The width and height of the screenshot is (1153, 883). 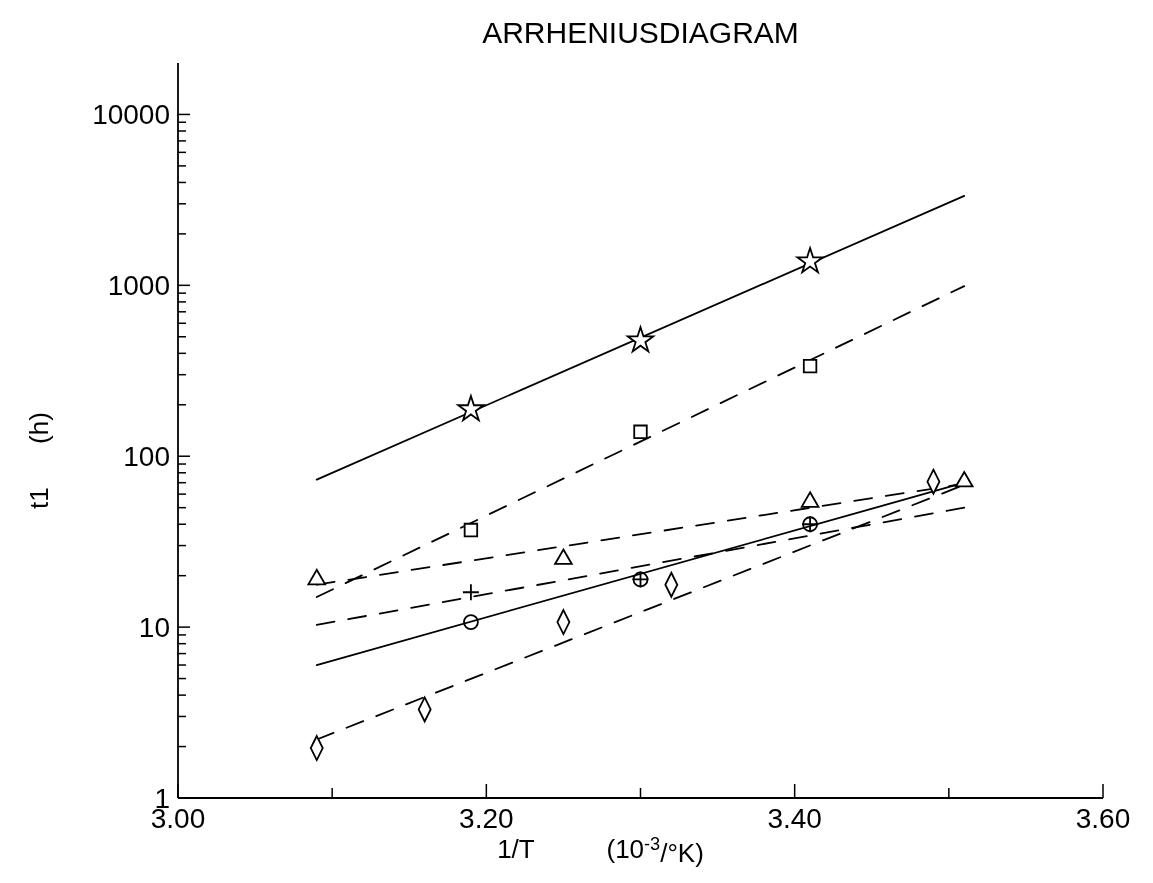 What do you see at coordinates (146, 457) in the screenshot?
I see `y-tick-label: 100` at bounding box center [146, 457].